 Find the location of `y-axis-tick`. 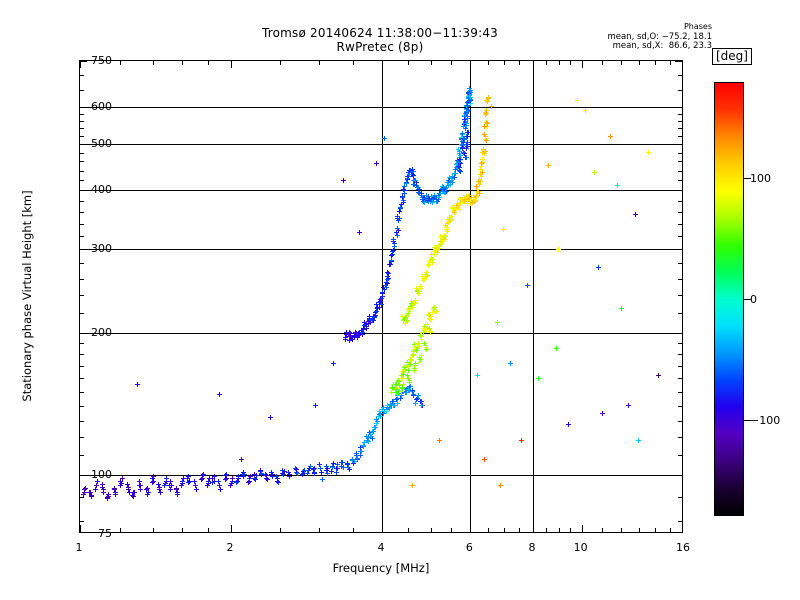

y-axis-tick is located at coordinates (83, 475).